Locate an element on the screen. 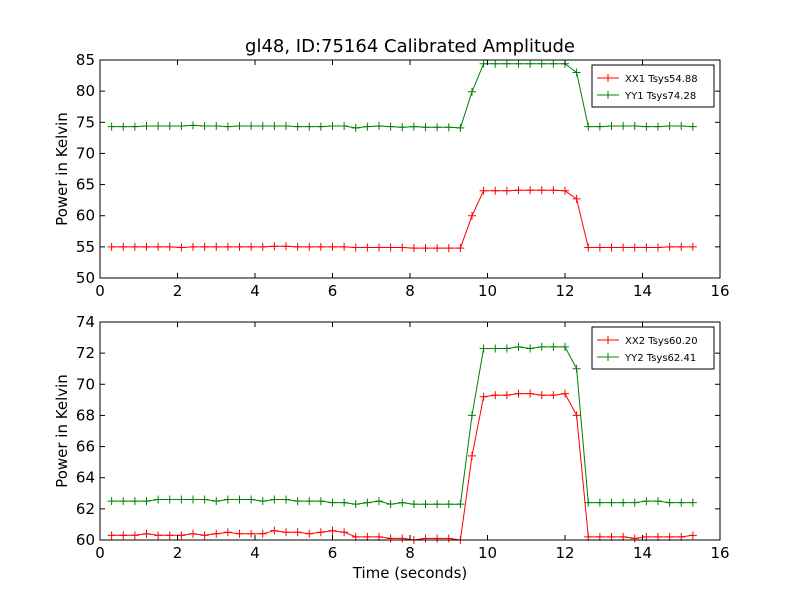 Image resolution: width=800 pixels, height=600 pixels. legend-entry-label: YY2 Tsys62.41 is located at coordinates (660, 358).